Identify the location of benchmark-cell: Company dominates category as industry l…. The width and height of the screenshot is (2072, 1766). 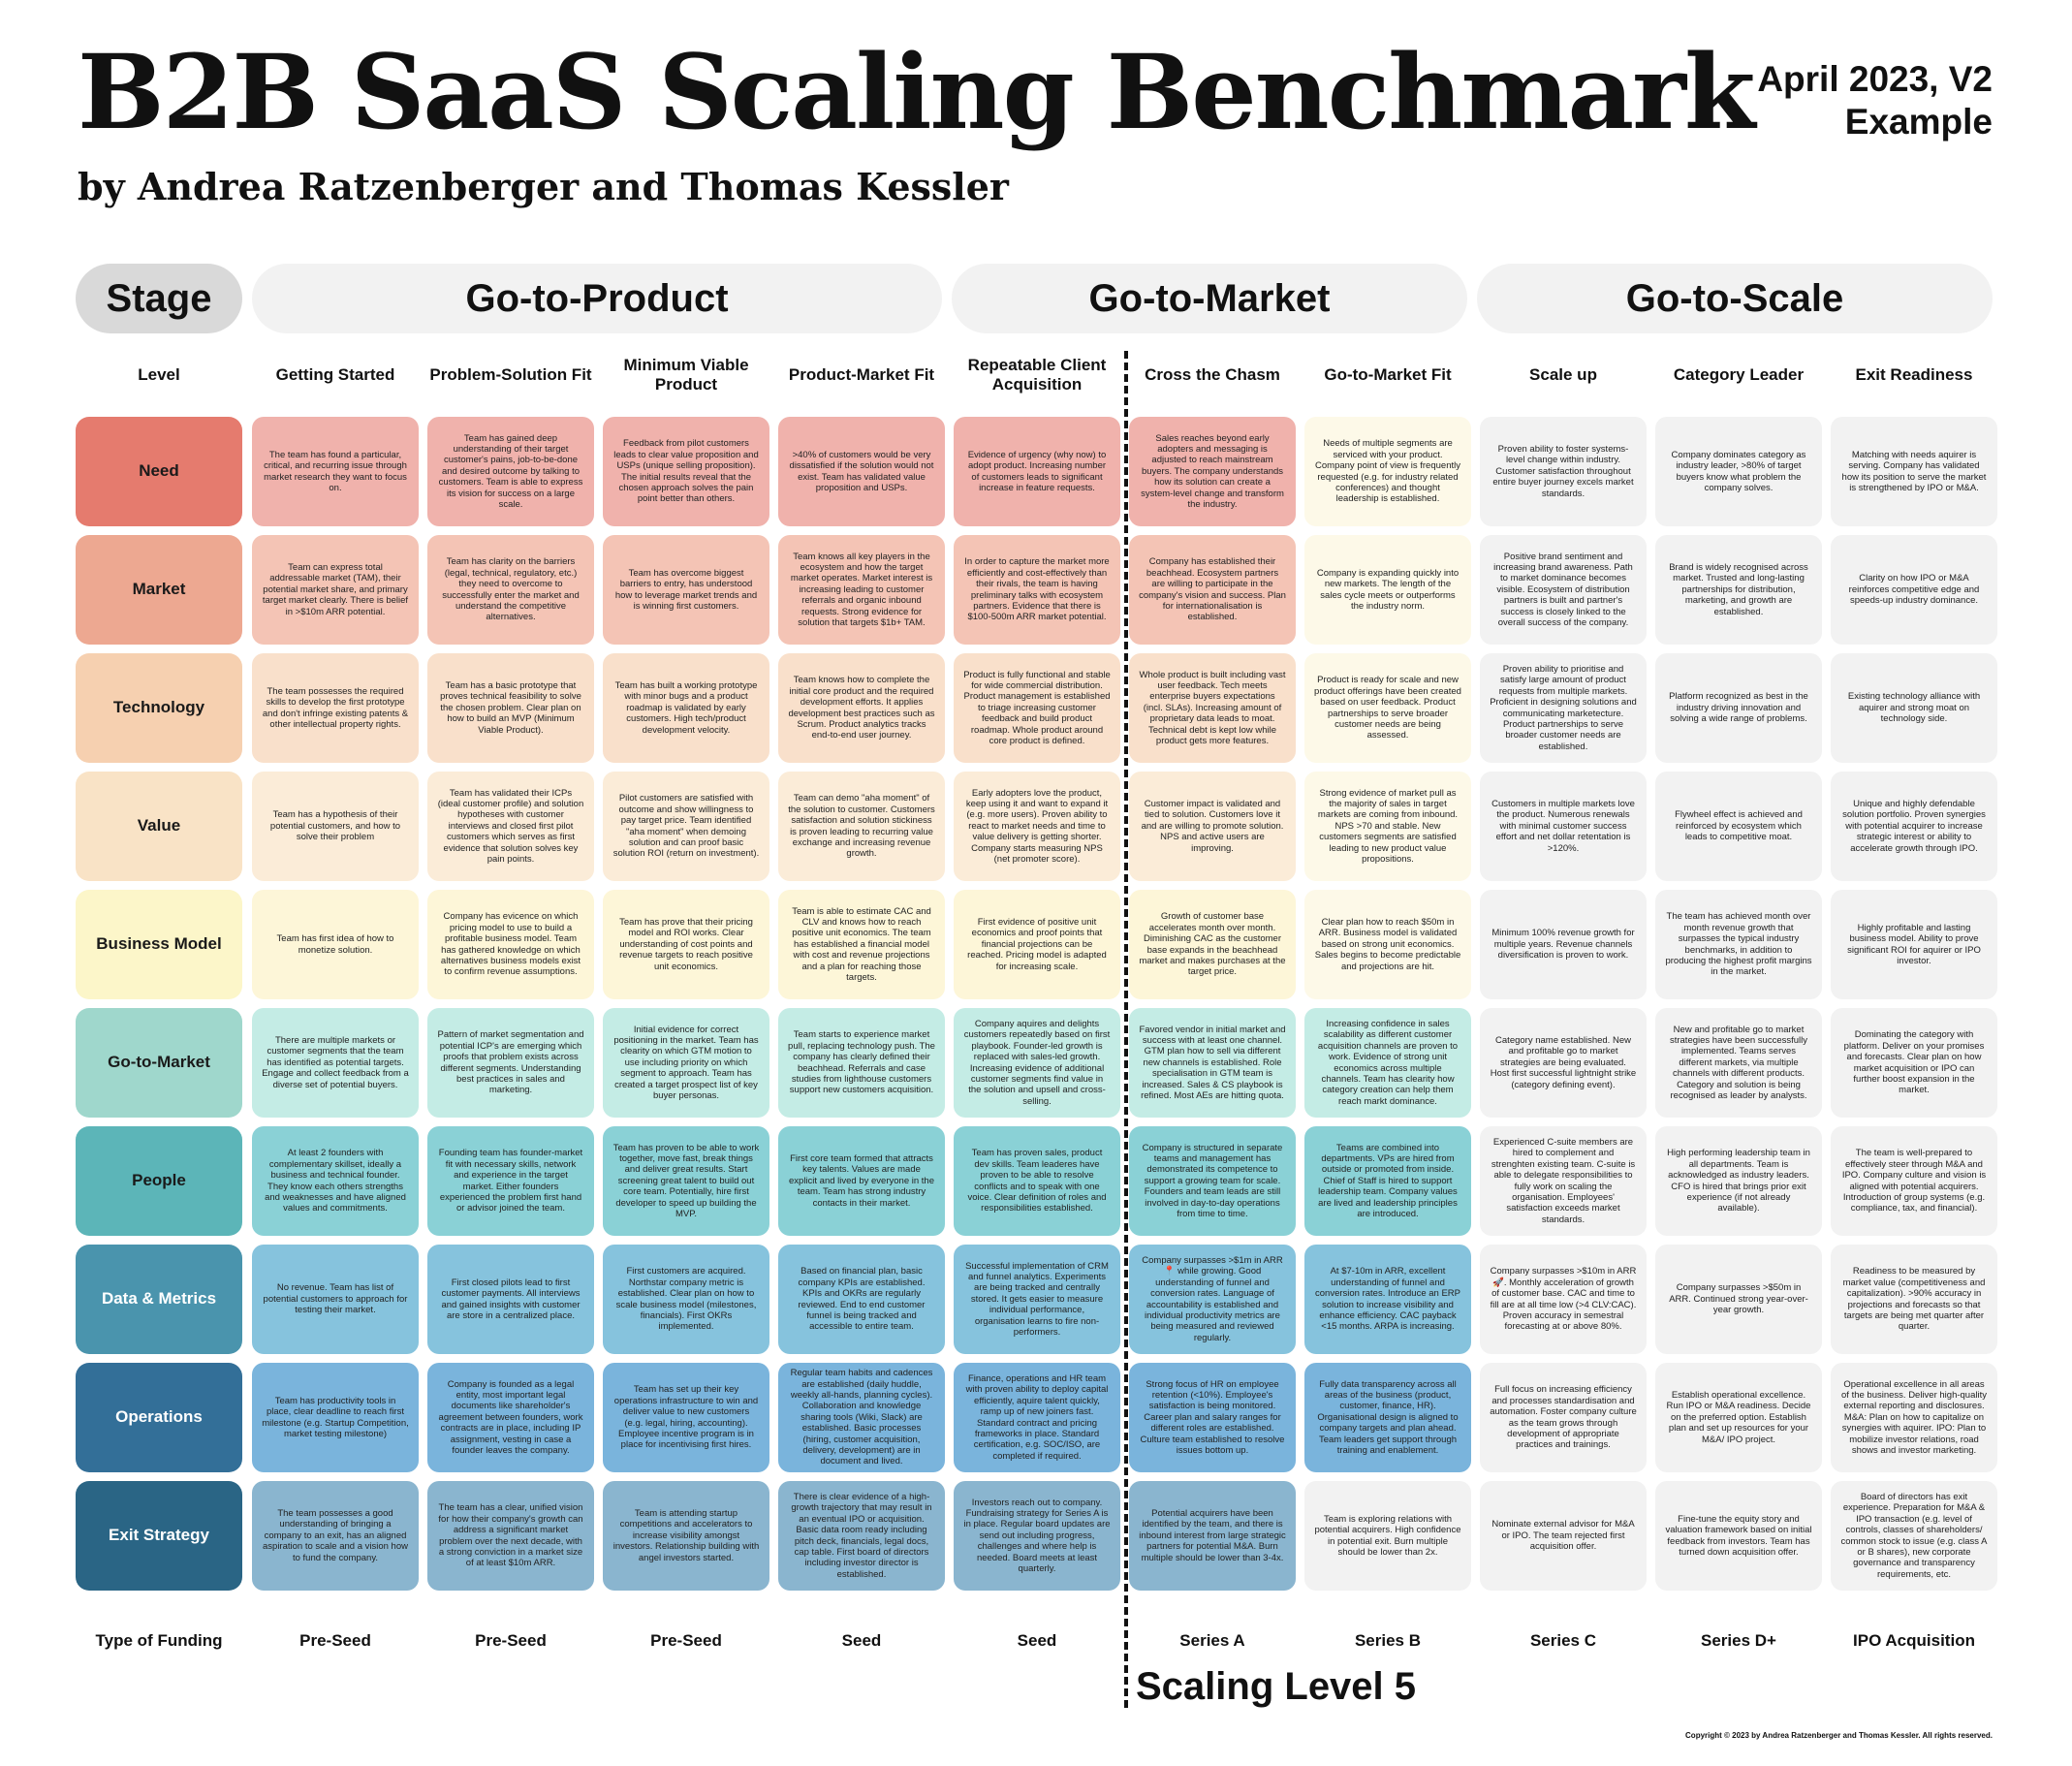
(1739, 471).